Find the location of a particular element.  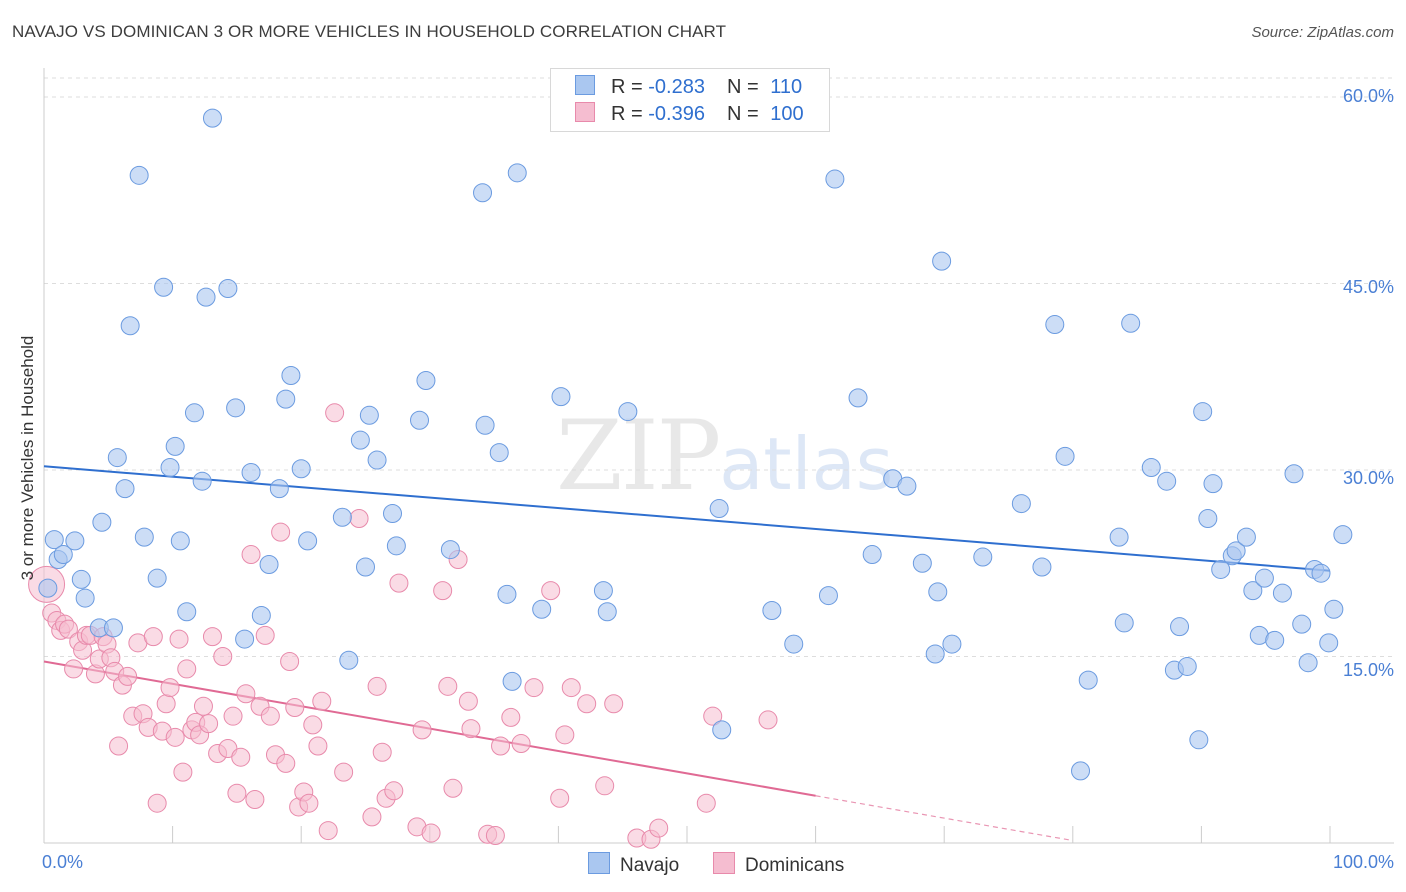

y-tick-label: 60.0% is located at coordinates (1368, 96).